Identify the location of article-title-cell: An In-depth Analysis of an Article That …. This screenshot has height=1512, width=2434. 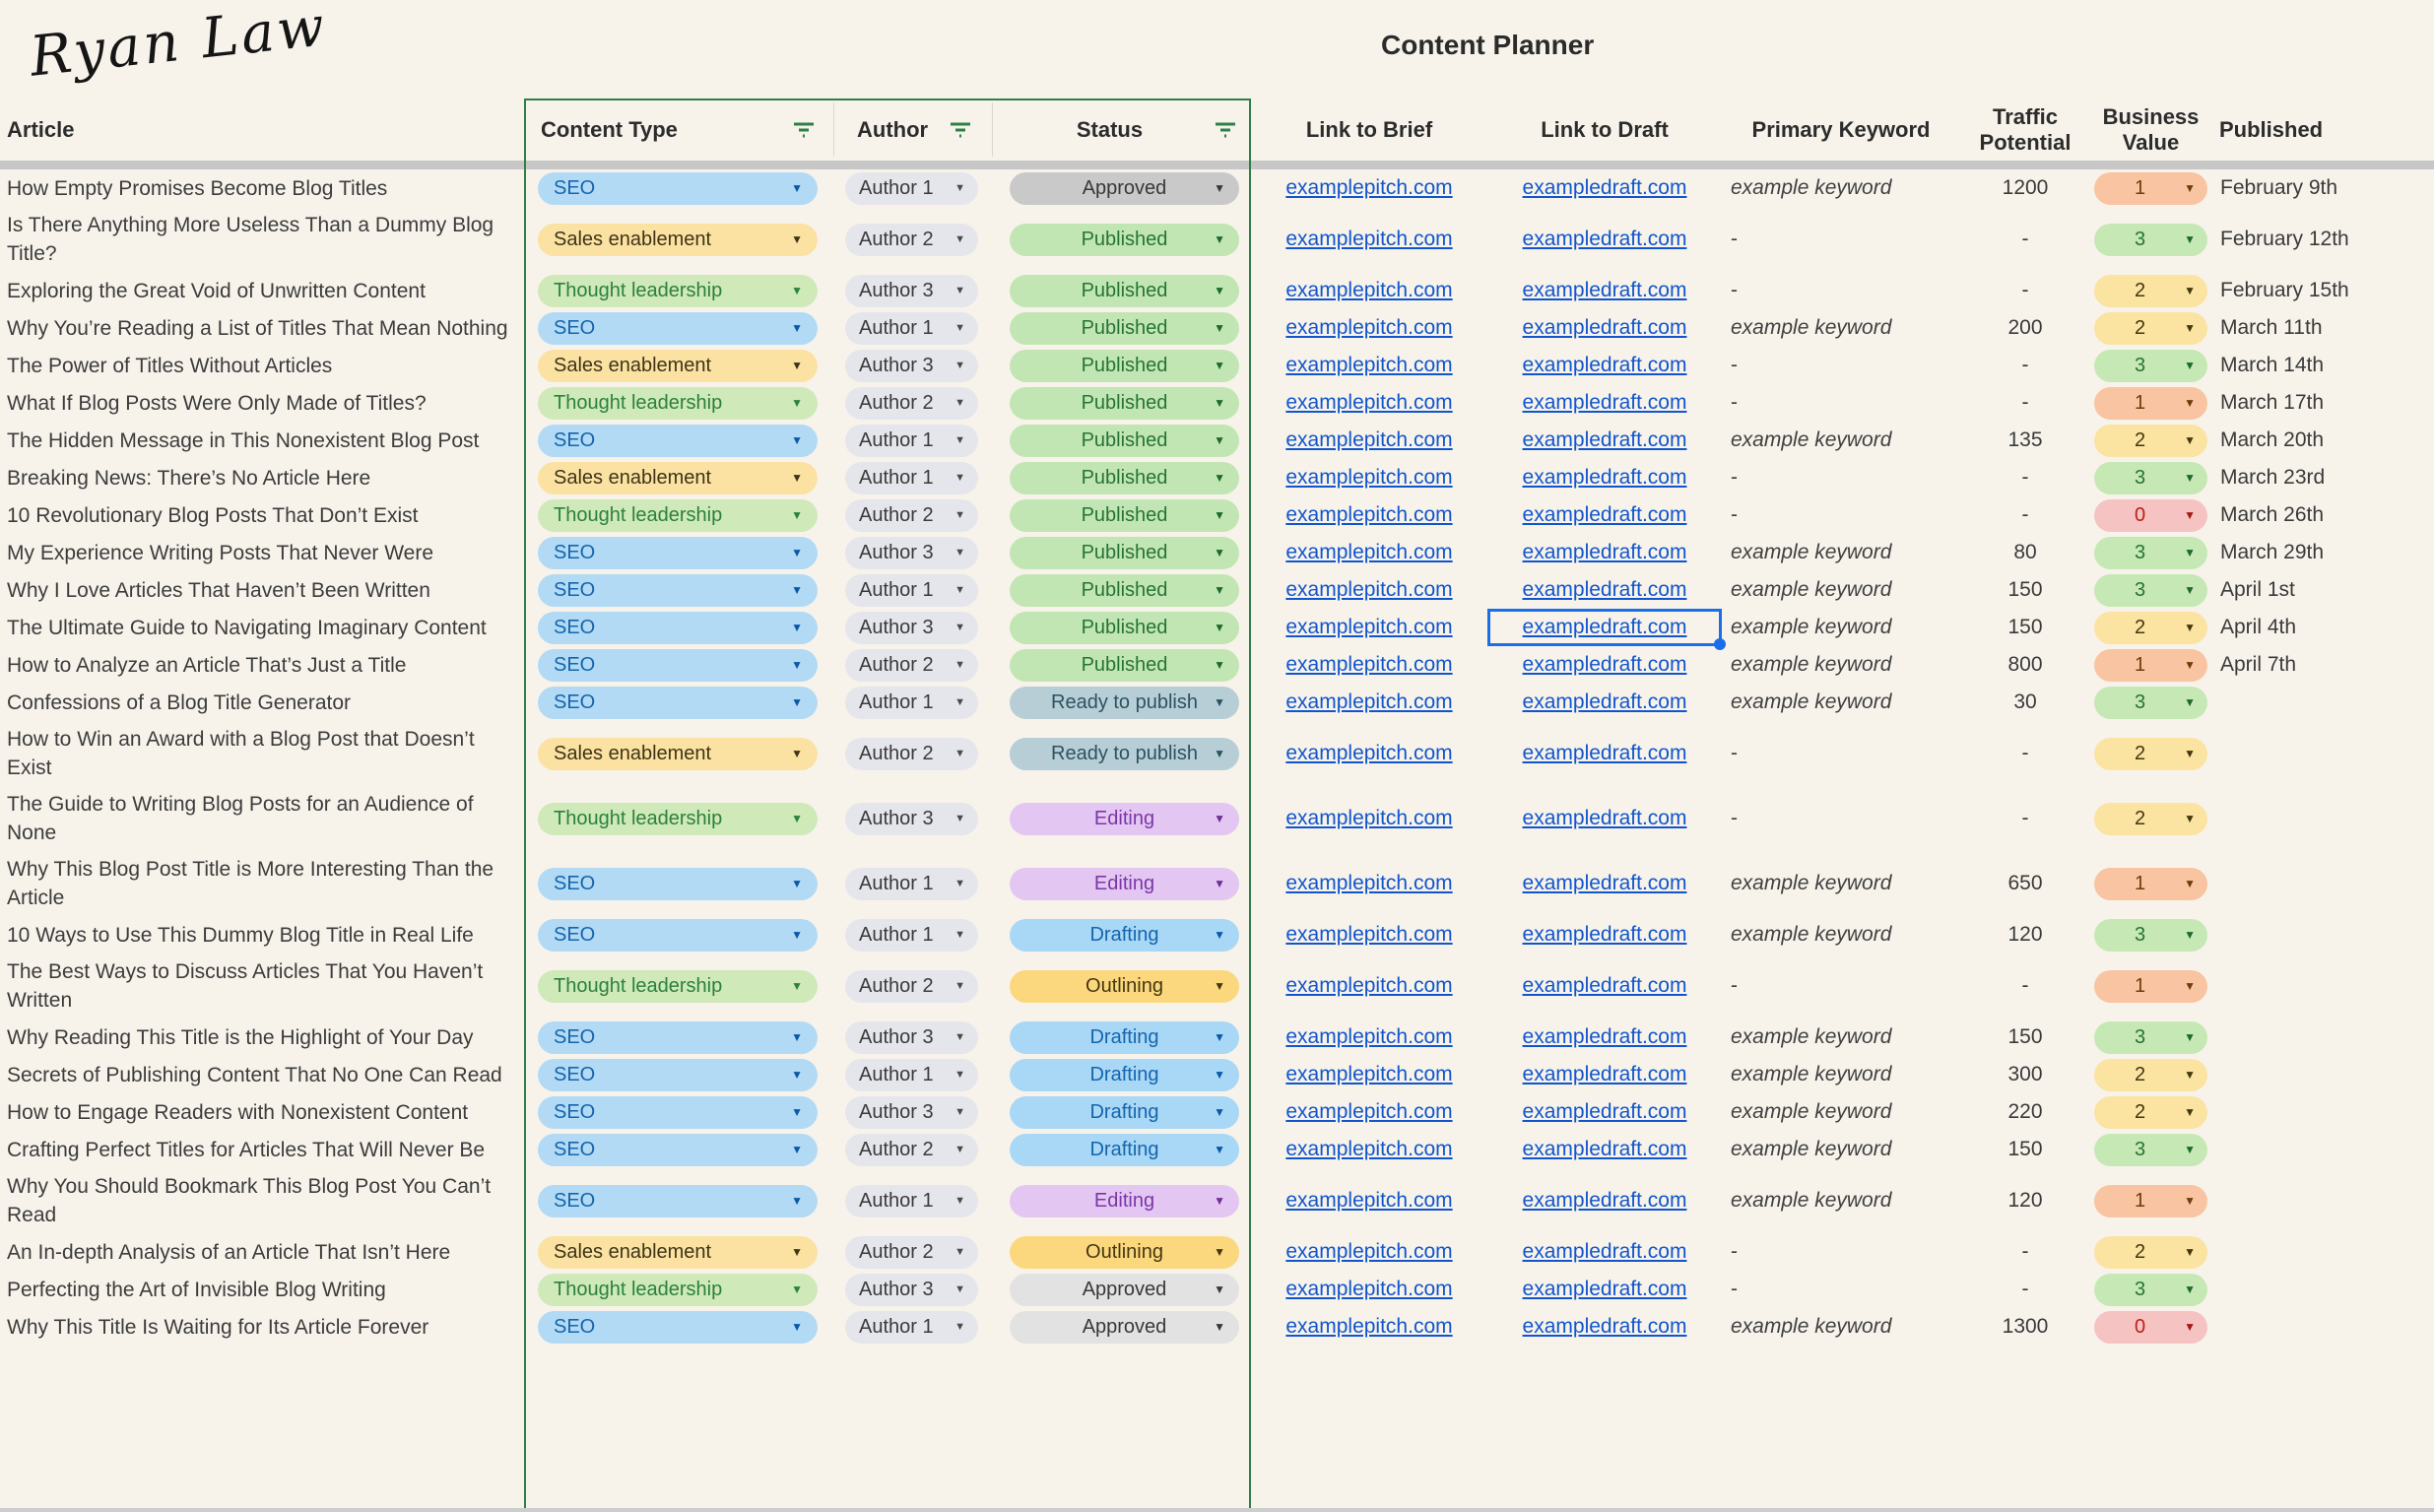
(229, 1252).